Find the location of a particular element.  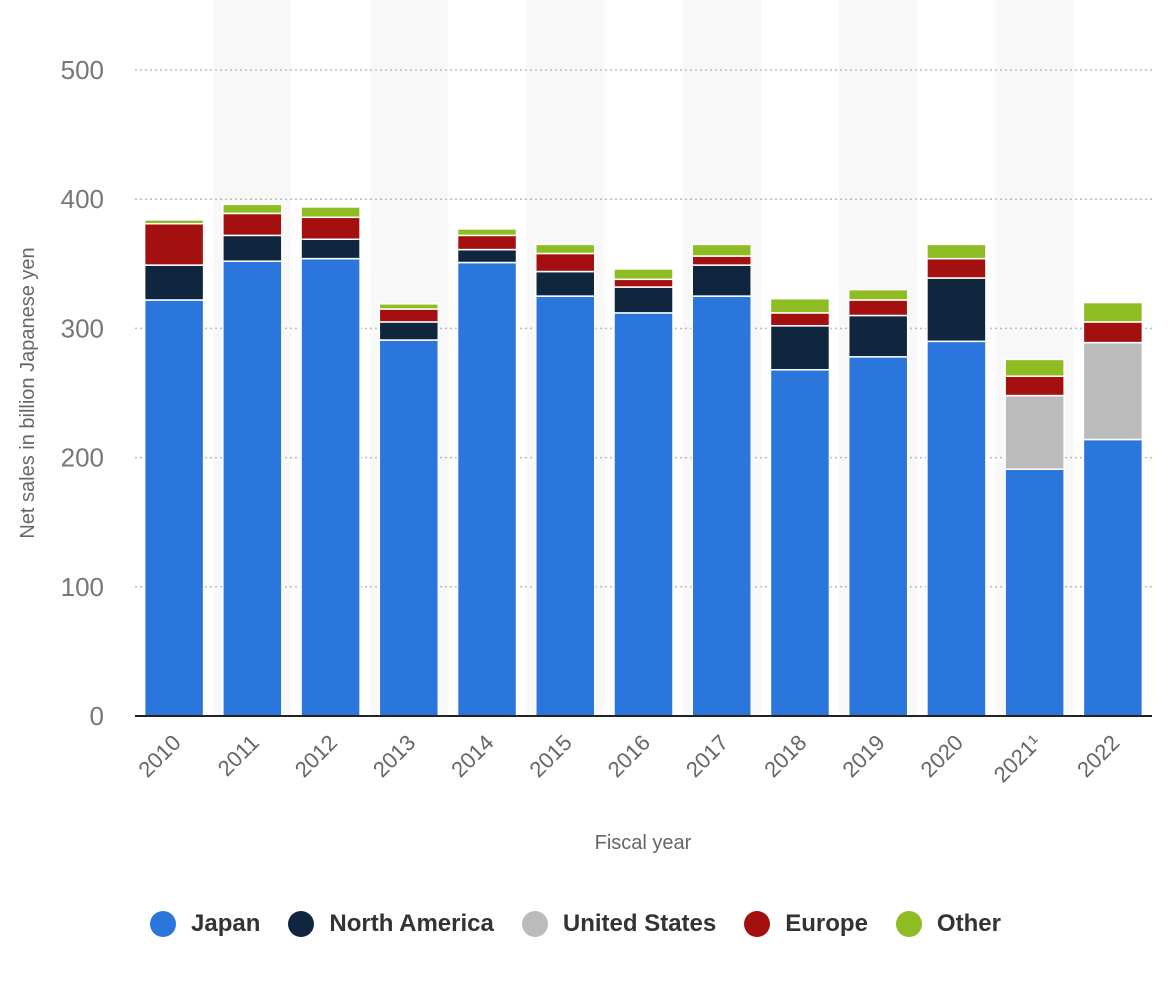

x-tick-label: 2016 is located at coordinates (629, 756).